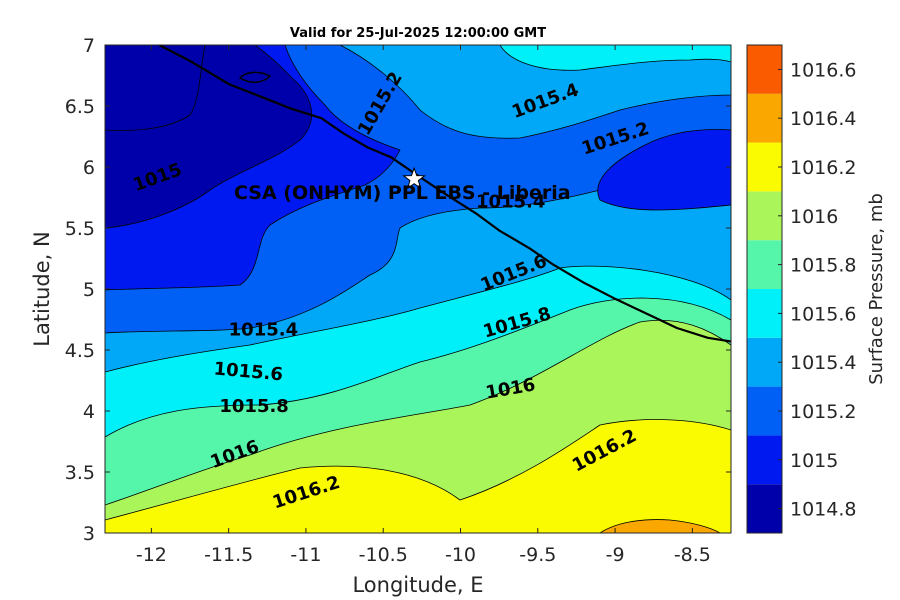 The height and width of the screenshot is (600, 900). I want to click on y-axis-label: Latitude, N, so click(42, 289).